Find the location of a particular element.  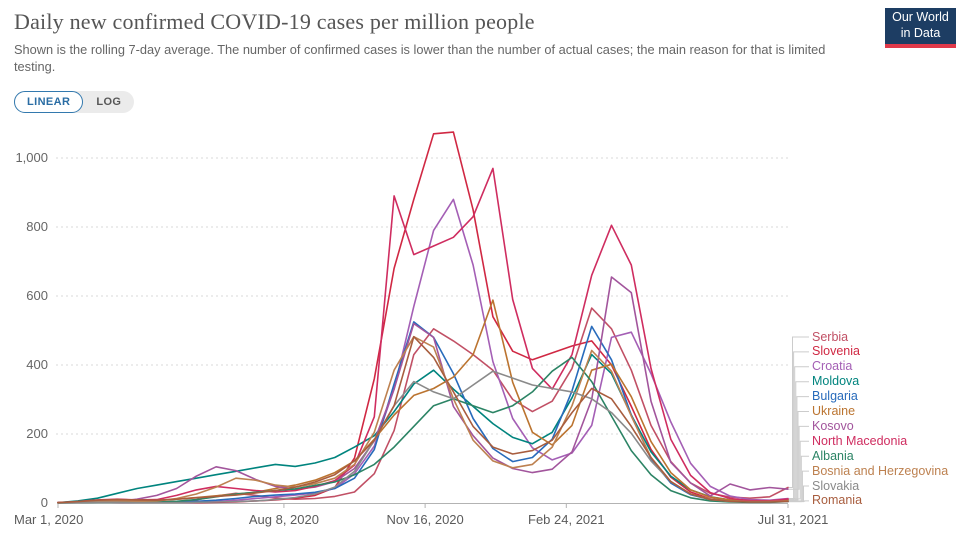

y-tick-label-800: 800 is located at coordinates (37, 226).